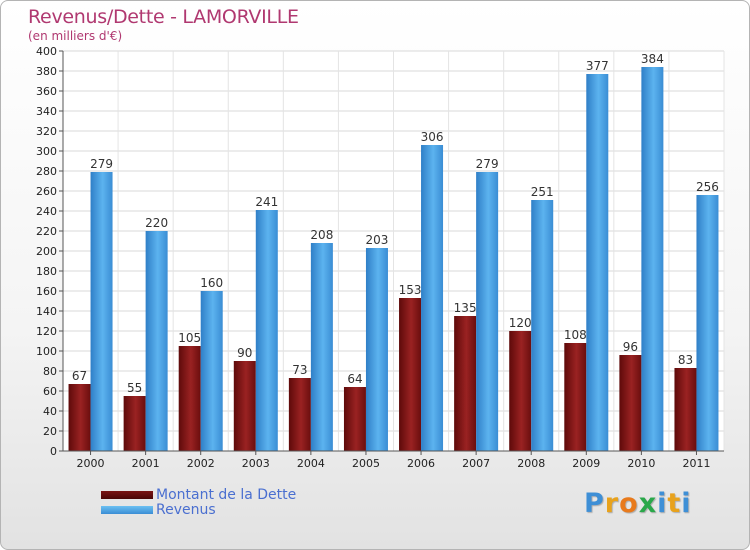  I want to click on bar-revenue-2011, so click(707, 323).